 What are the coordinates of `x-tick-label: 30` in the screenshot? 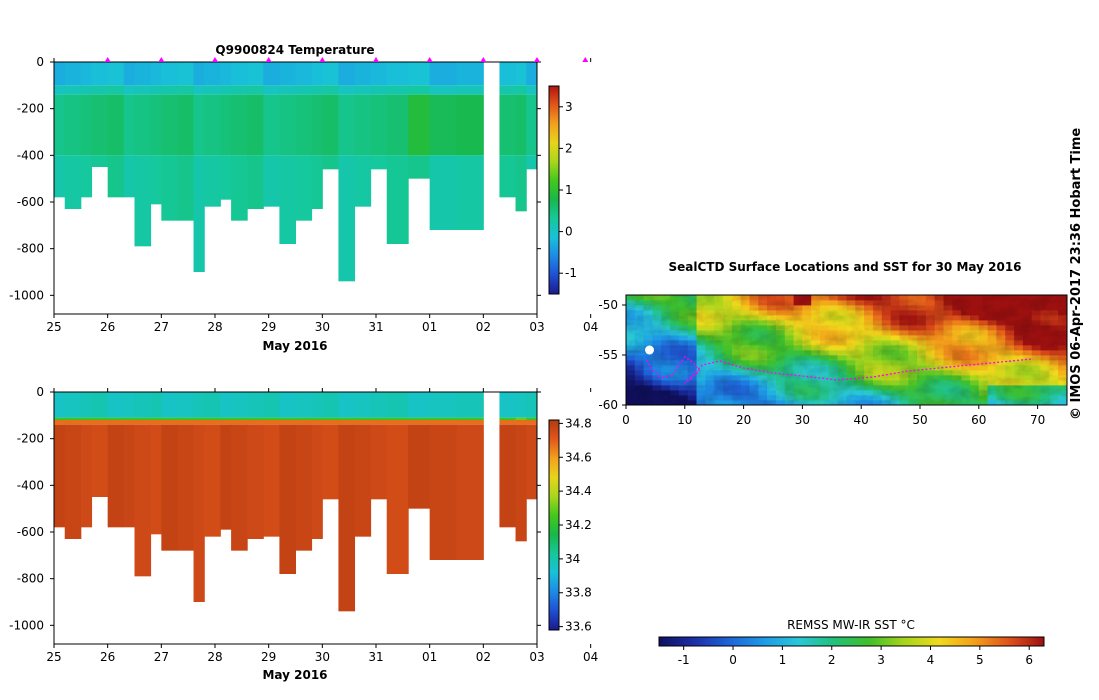 It's located at (322, 327).